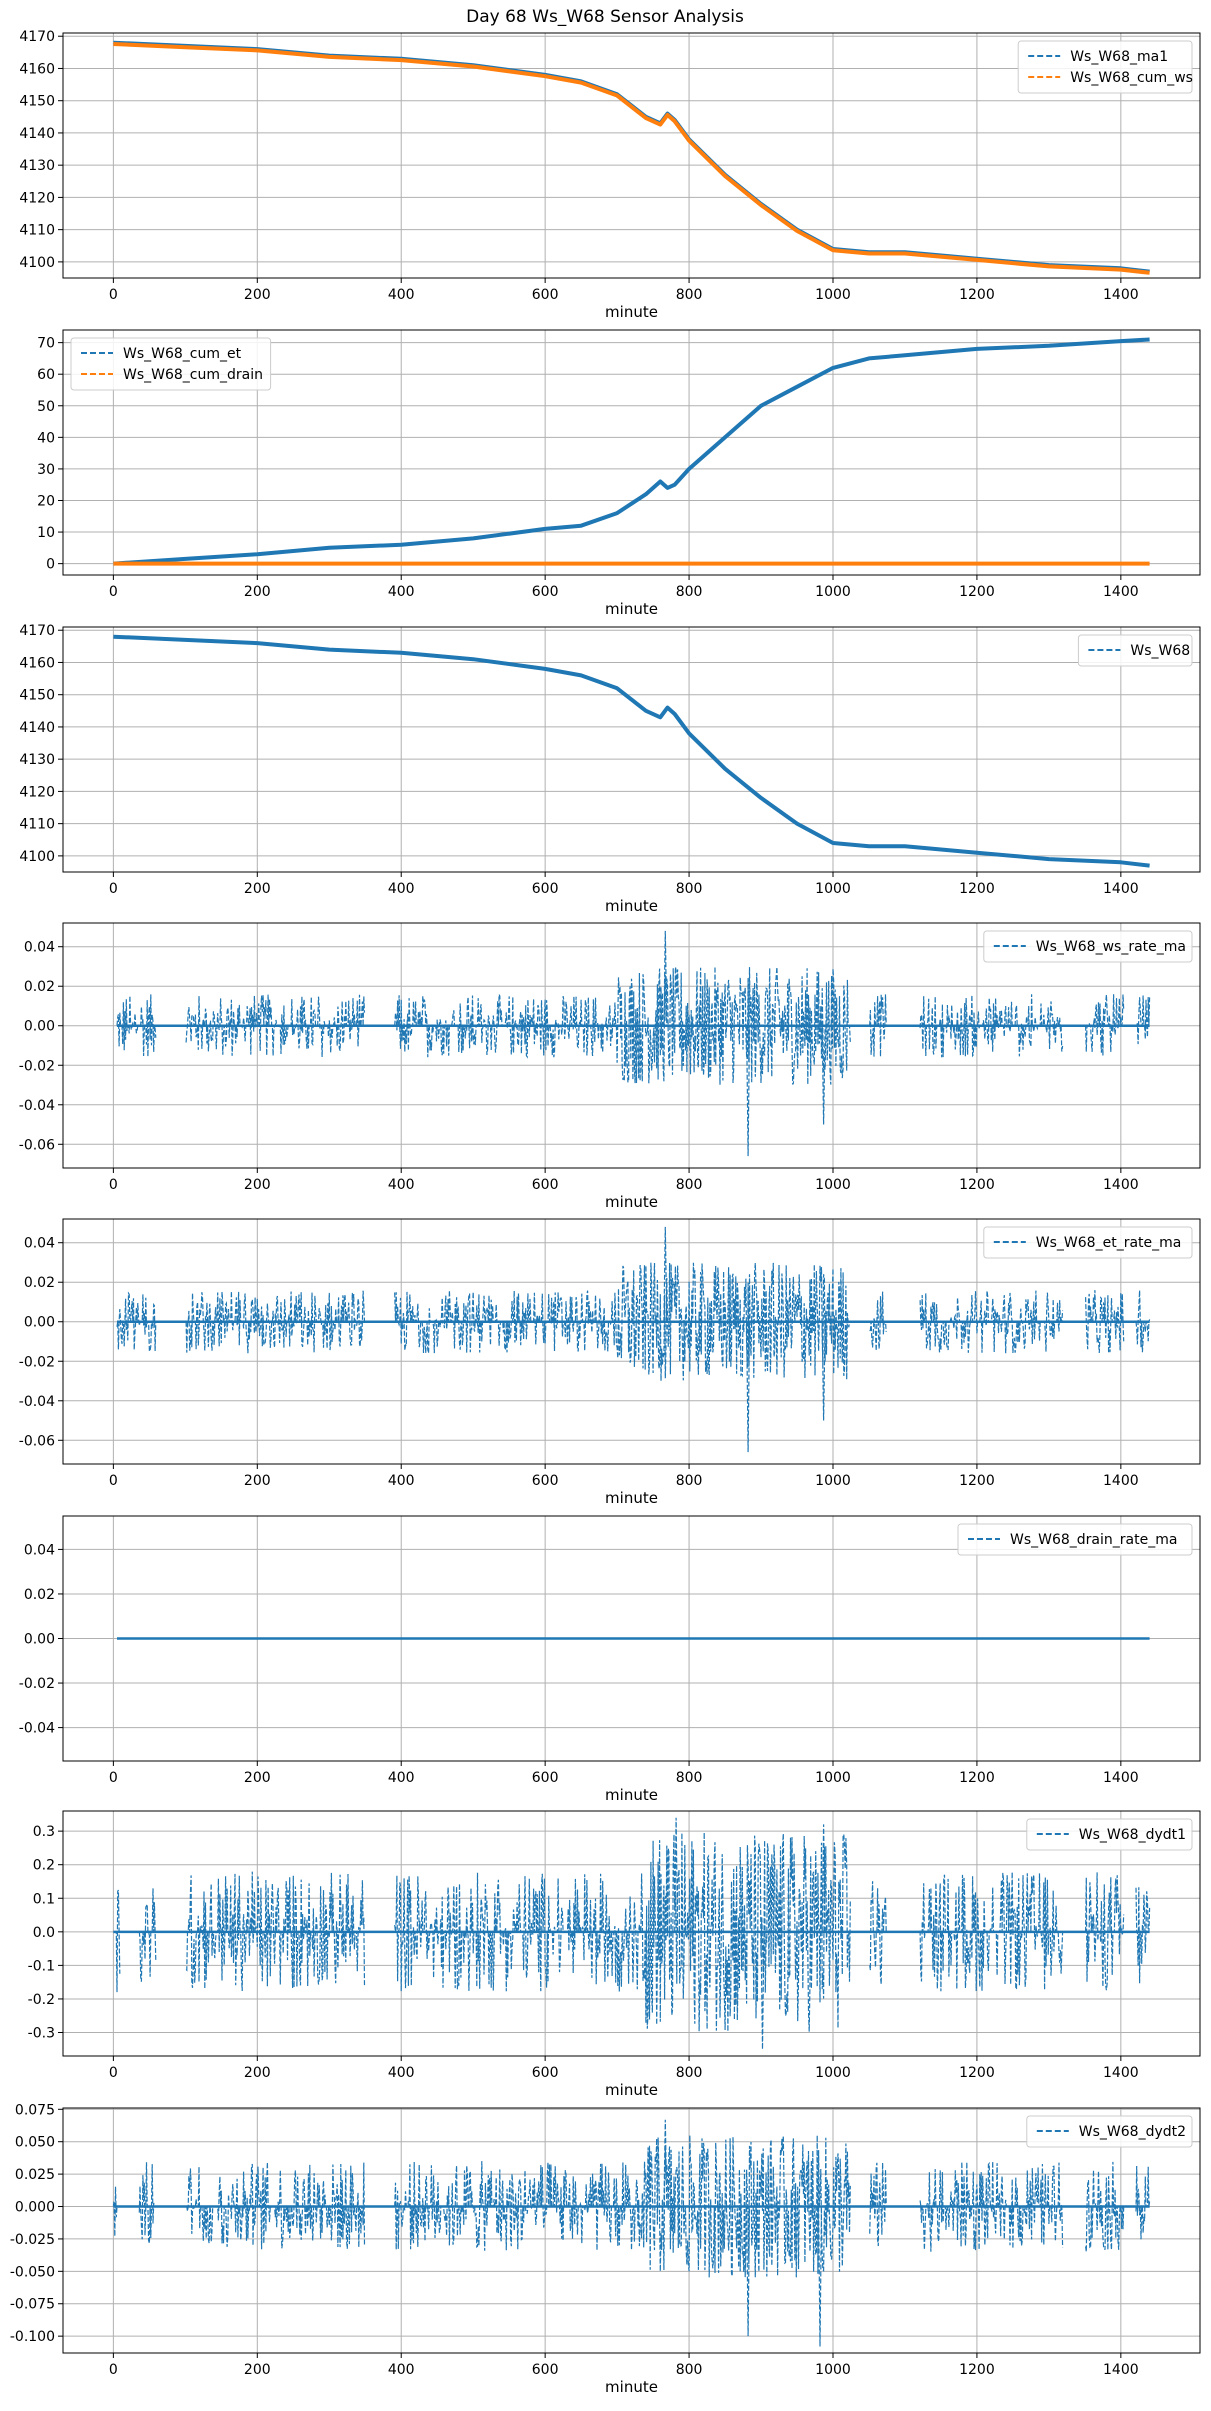 This screenshot has width=1211, height=2411. I want to click on y-tick-label: 4170, so click(37, 631).